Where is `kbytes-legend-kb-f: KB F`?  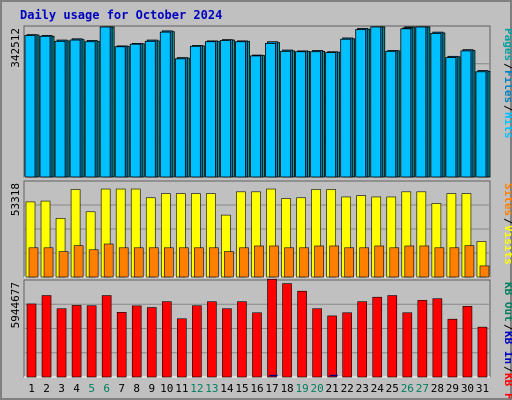
kbytes-legend-kb-f: KB F is located at coordinates (507, 386).